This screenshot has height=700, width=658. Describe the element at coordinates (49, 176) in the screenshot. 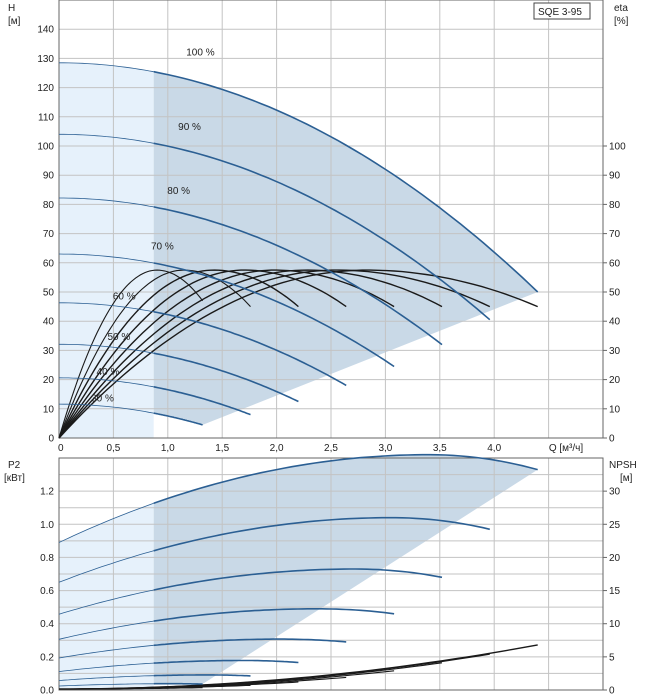

I see `head-tick-label: 90` at that location.